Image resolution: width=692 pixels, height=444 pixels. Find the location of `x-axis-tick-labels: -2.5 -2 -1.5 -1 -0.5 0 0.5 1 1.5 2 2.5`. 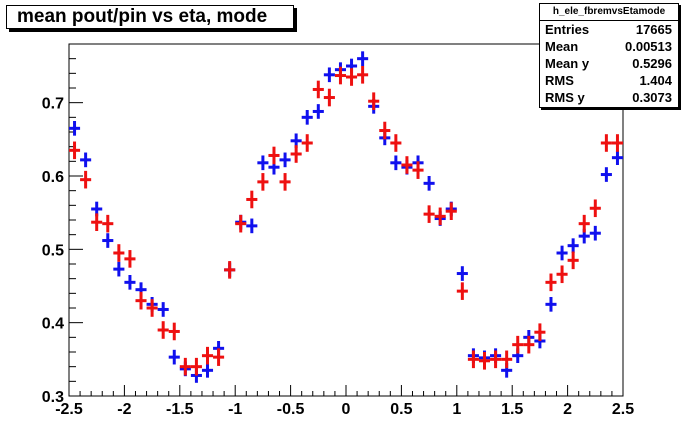

x-axis-tick-labels: -2.5 -2 -1.5 -1 -0.5 0 0.5 1 1.5 2 2.5 is located at coordinates (344, 409).